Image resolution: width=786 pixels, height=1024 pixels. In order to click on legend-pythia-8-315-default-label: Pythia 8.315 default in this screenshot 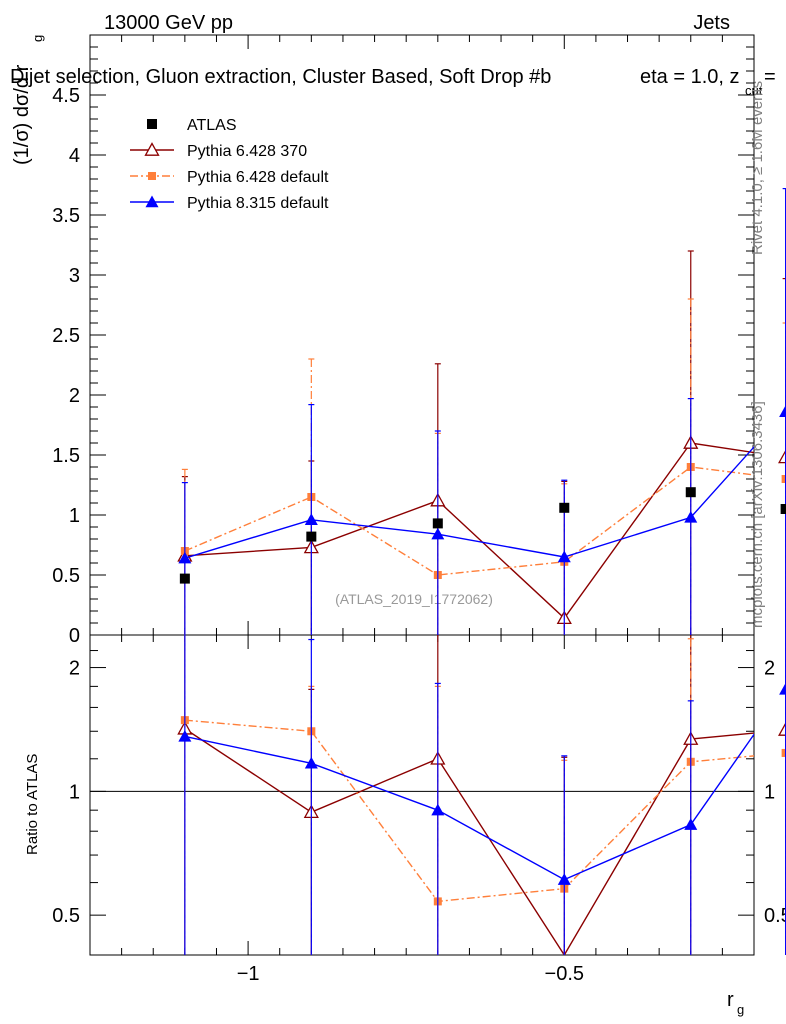, I will do `click(258, 203)`.